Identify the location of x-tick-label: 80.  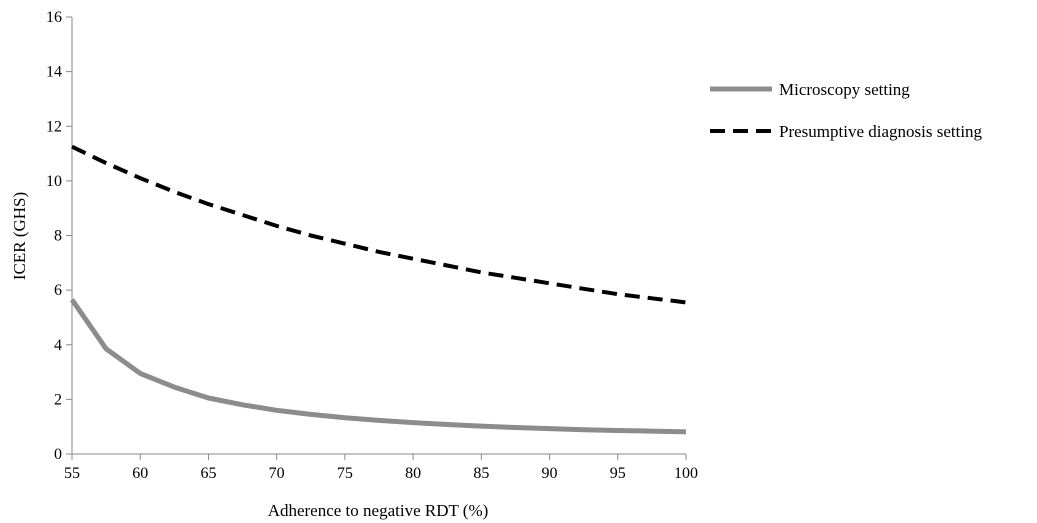
(413, 473).